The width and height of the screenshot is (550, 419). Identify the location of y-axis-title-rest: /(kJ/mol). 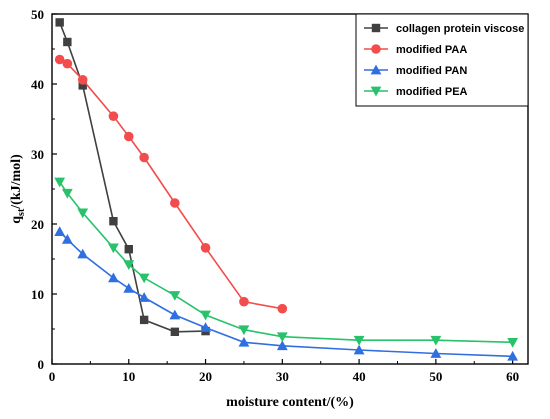
(16, 182).